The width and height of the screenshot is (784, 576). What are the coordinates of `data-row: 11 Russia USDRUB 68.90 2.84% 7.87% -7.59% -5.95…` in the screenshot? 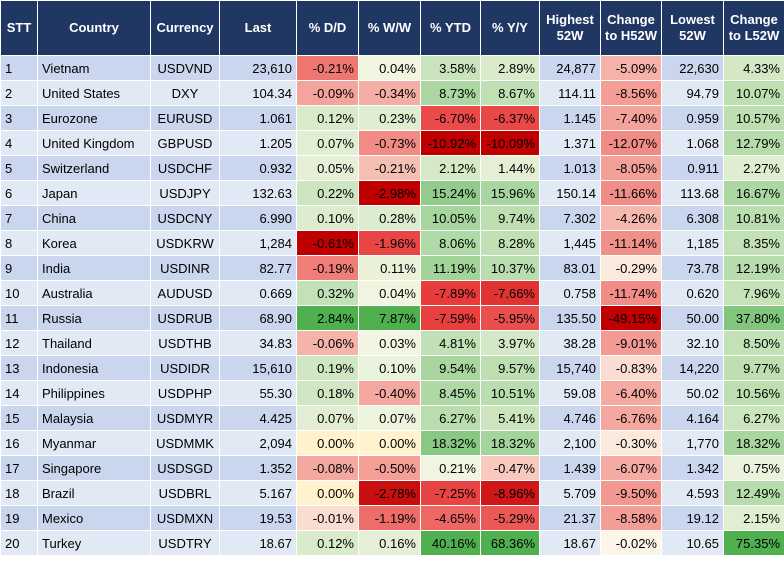 It's located at (392, 318).